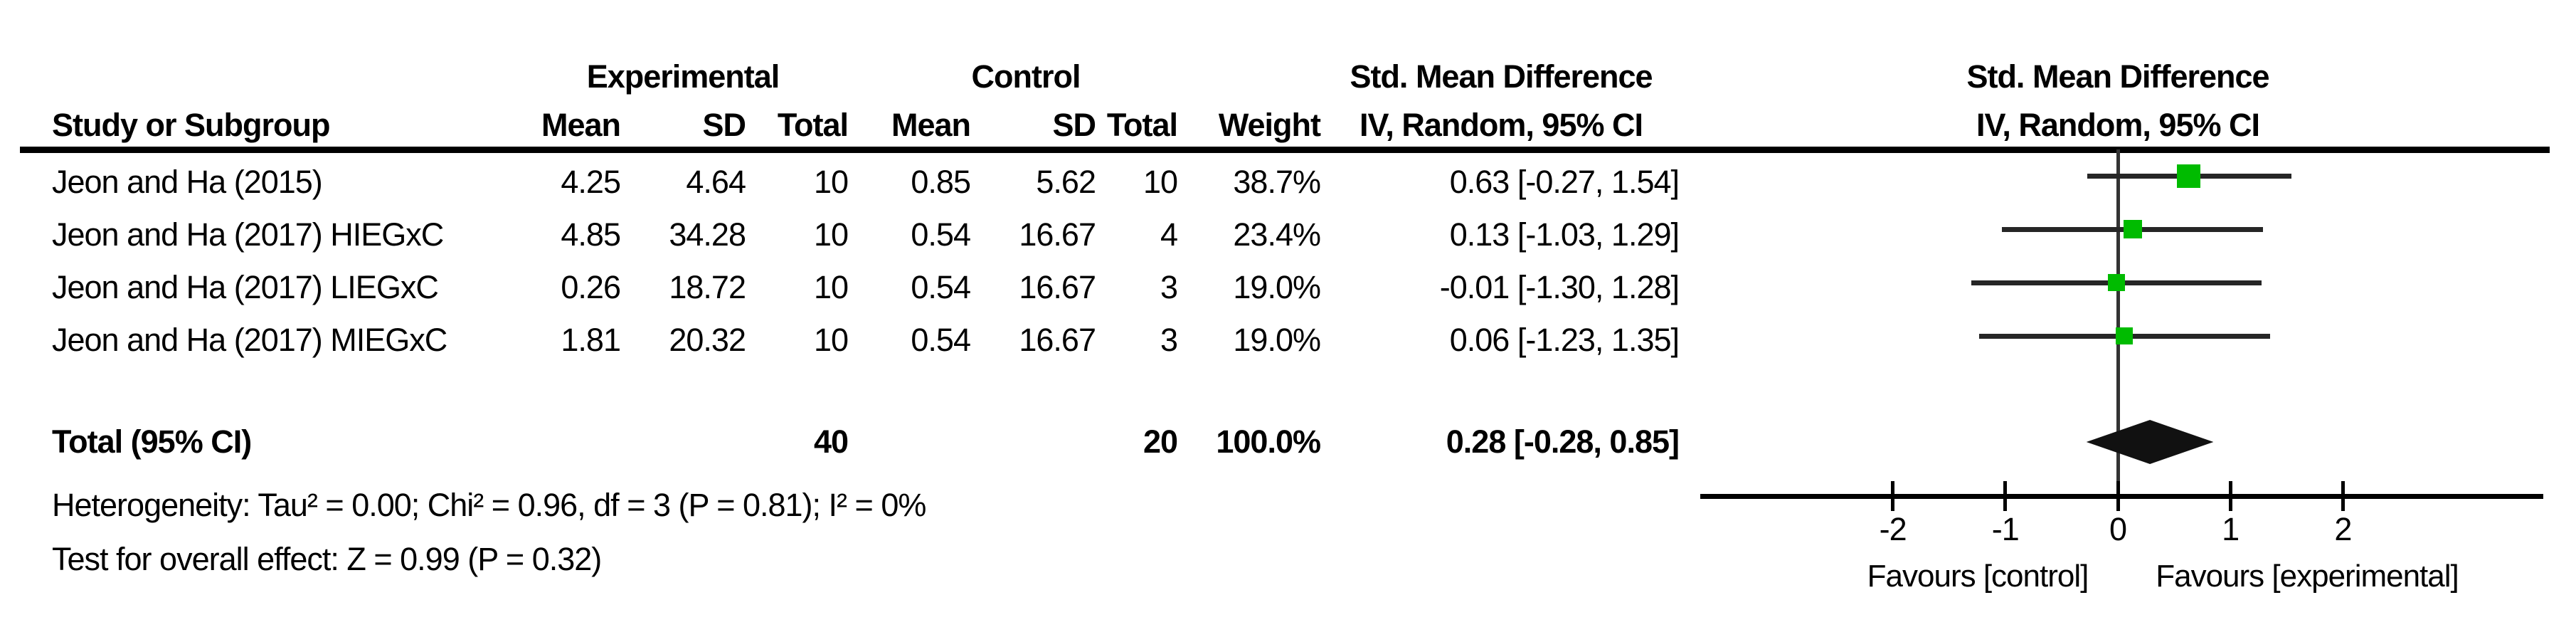  What do you see at coordinates (1893, 529) in the screenshot?
I see `axis-tick-label: -2` at bounding box center [1893, 529].